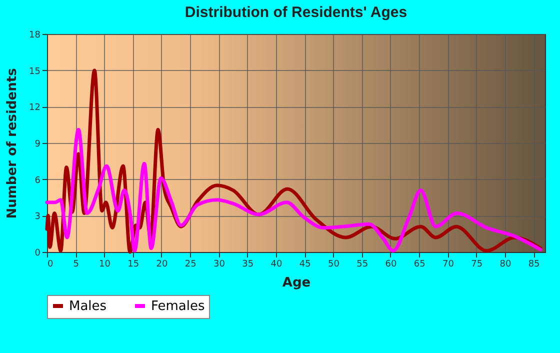  What do you see at coordinates (105, 265) in the screenshot?
I see `x-tick-label: 10` at bounding box center [105, 265].